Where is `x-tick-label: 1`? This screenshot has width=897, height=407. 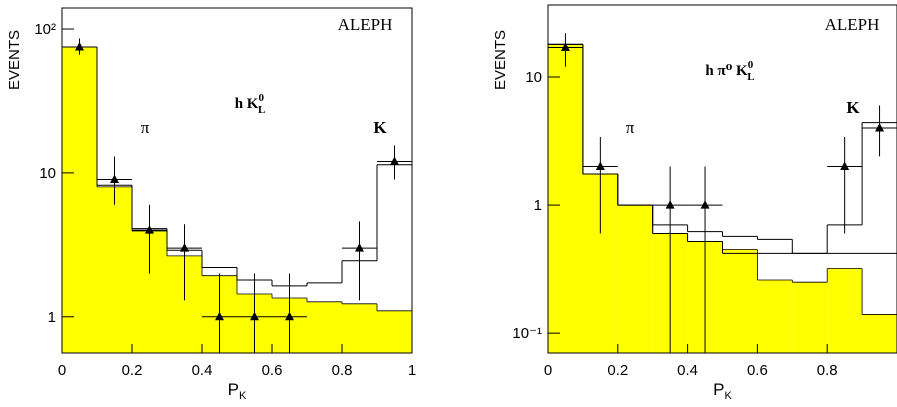
x-tick-label: 1 is located at coordinates (412, 370).